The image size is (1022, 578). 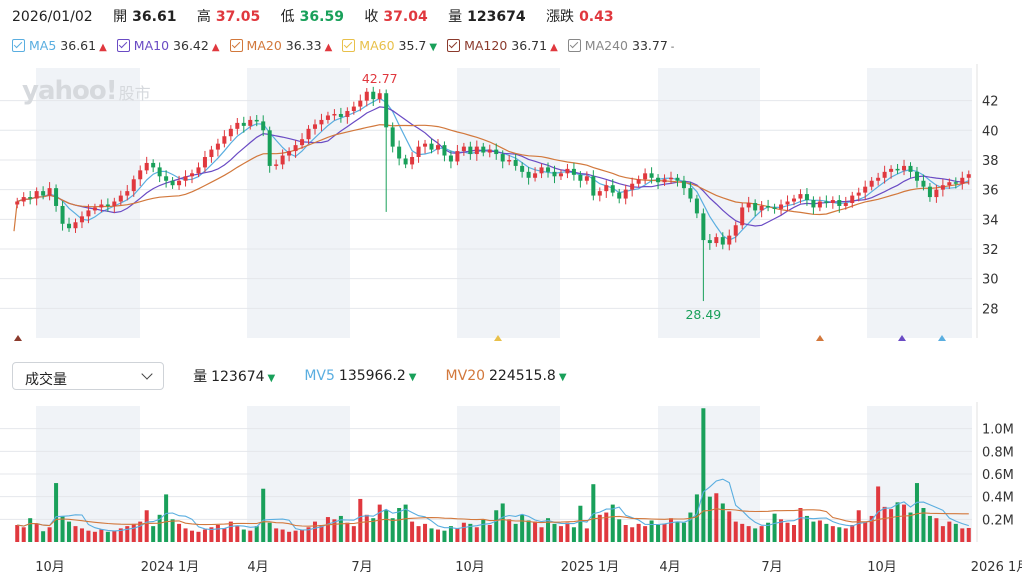 I want to click on indicator-select: 成交量, so click(x=88, y=376).